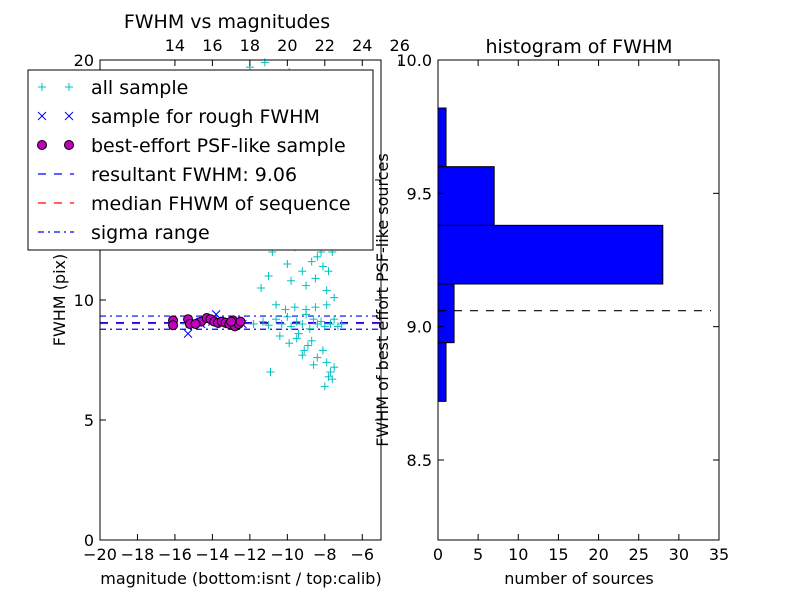 The image size is (800, 600). What do you see at coordinates (84, 300) in the screenshot?
I see `scatter-ytick-label-2: 10` at bounding box center [84, 300].